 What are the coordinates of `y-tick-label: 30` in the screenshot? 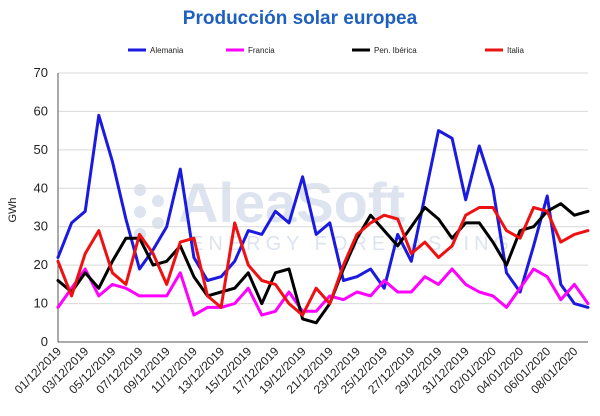 It's located at (41, 226).